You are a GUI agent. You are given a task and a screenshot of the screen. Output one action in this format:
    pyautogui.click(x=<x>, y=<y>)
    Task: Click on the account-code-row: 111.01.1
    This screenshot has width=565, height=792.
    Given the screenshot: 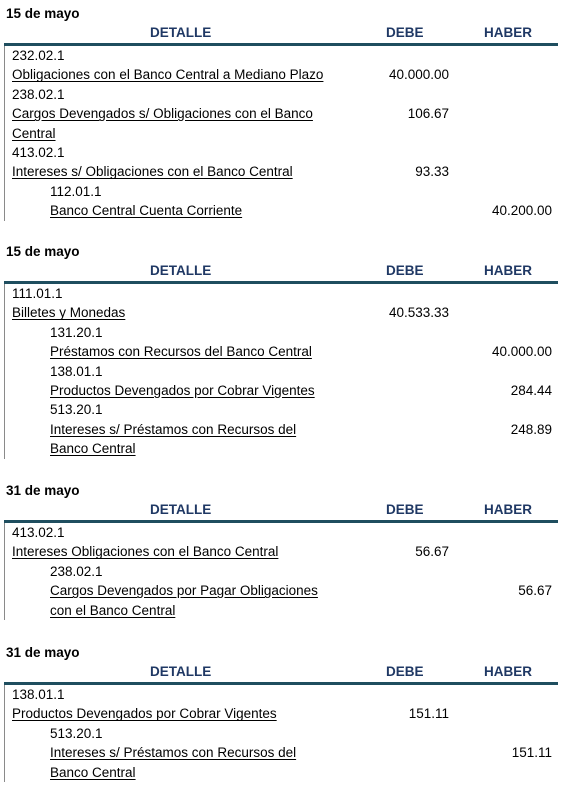 What is the action you would take?
    pyautogui.click(x=282, y=293)
    